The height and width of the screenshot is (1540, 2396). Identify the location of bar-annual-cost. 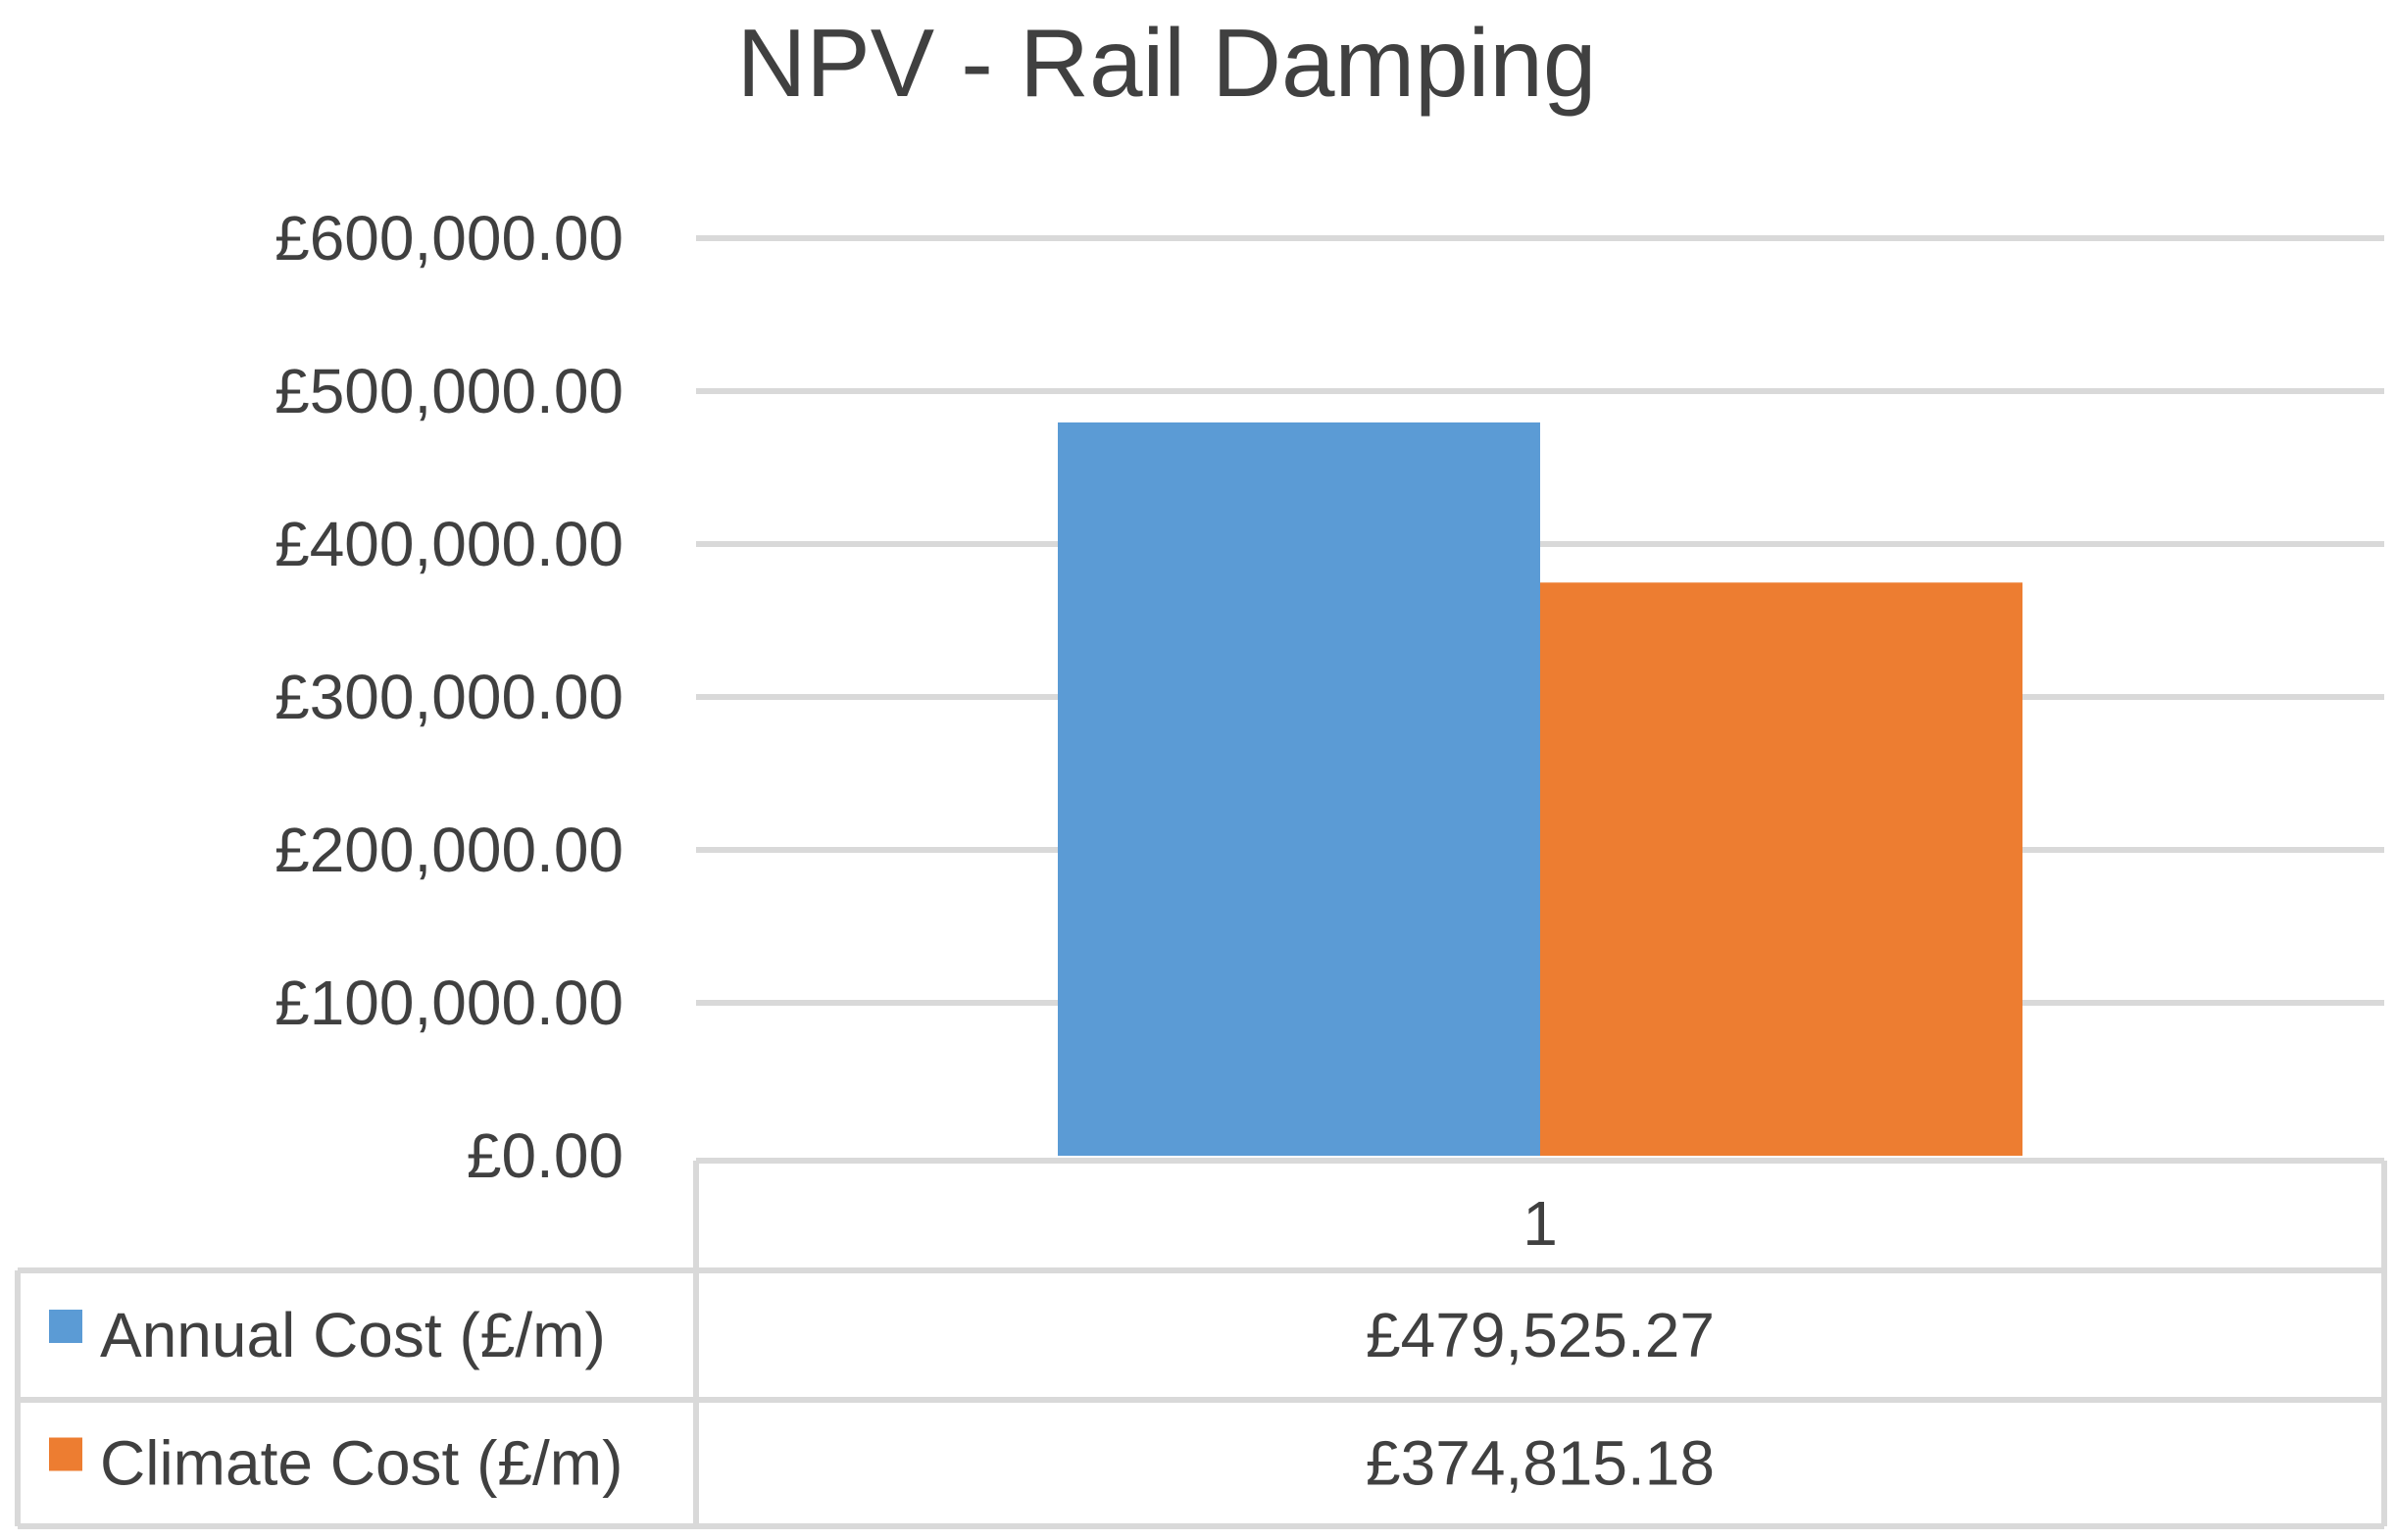
(1299, 790).